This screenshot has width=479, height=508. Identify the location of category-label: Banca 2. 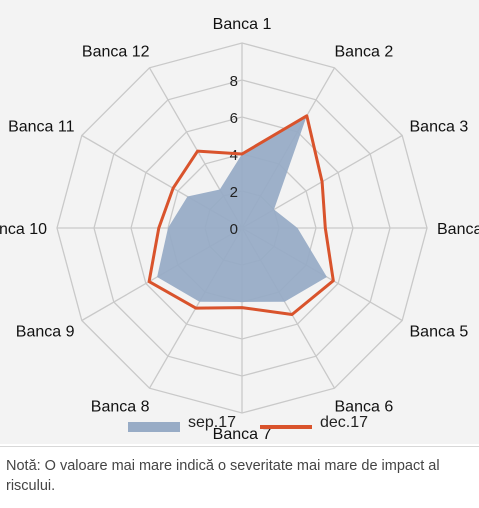
(364, 52).